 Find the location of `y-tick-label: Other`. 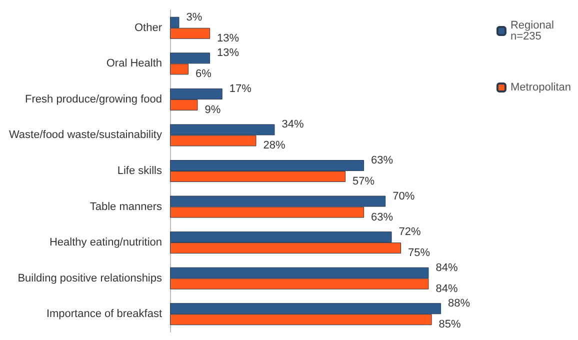

y-tick-label: Other is located at coordinates (148, 28).